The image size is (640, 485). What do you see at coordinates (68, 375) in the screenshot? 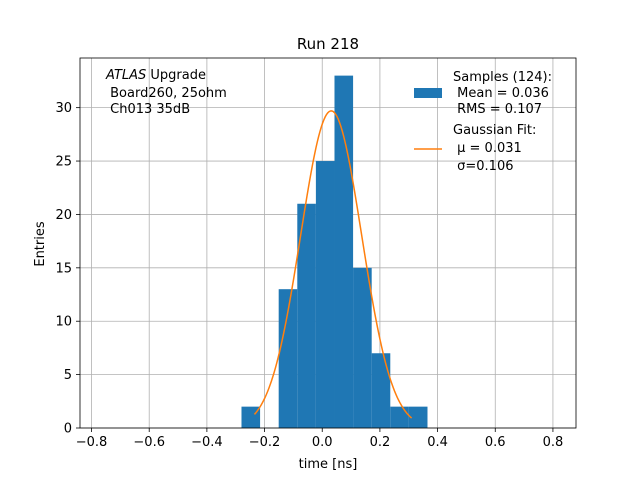
I see `y-tick-label: 5` at bounding box center [68, 375].